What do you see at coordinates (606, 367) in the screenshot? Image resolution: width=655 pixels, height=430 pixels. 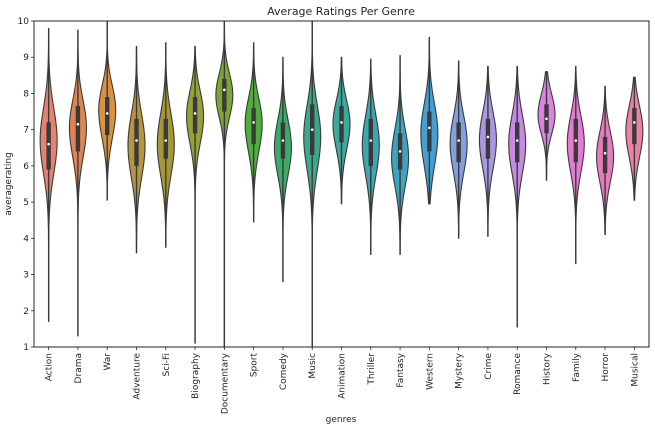 I see `x-tick-label: Horror` at bounding box center [606, 367].